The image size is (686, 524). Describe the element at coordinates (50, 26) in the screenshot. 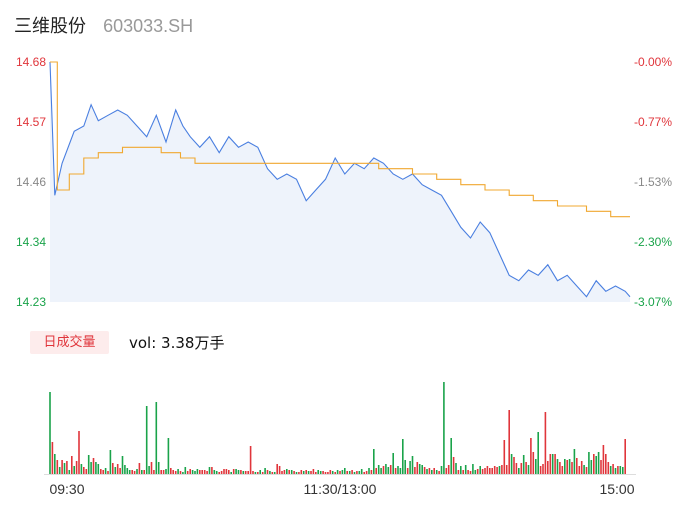

I see `stock-name: 三维股份` at that location.